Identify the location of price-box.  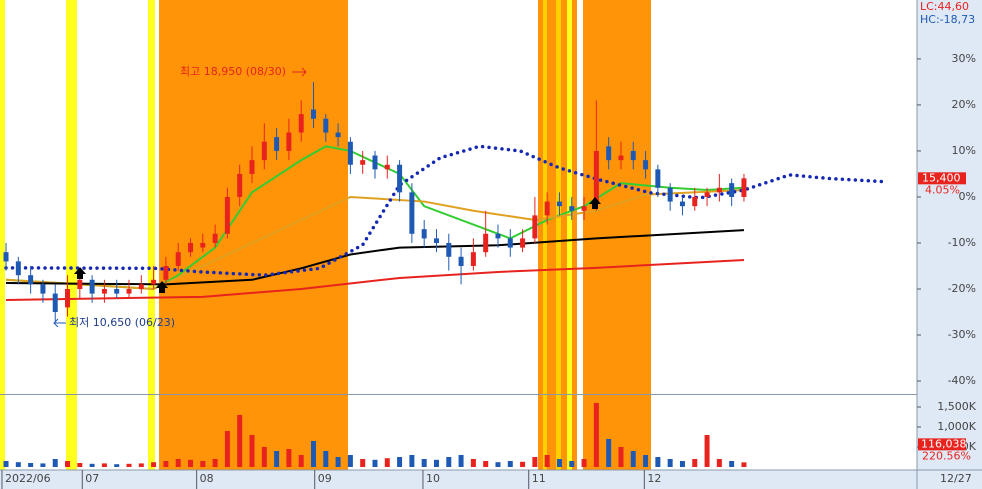
(942, 178).